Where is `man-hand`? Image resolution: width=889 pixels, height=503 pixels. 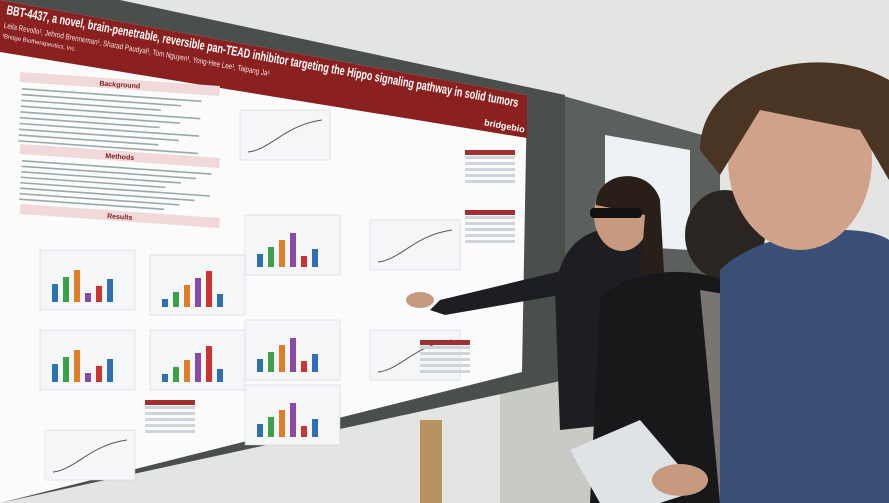
man-hand is located at coordinates (680, 480).